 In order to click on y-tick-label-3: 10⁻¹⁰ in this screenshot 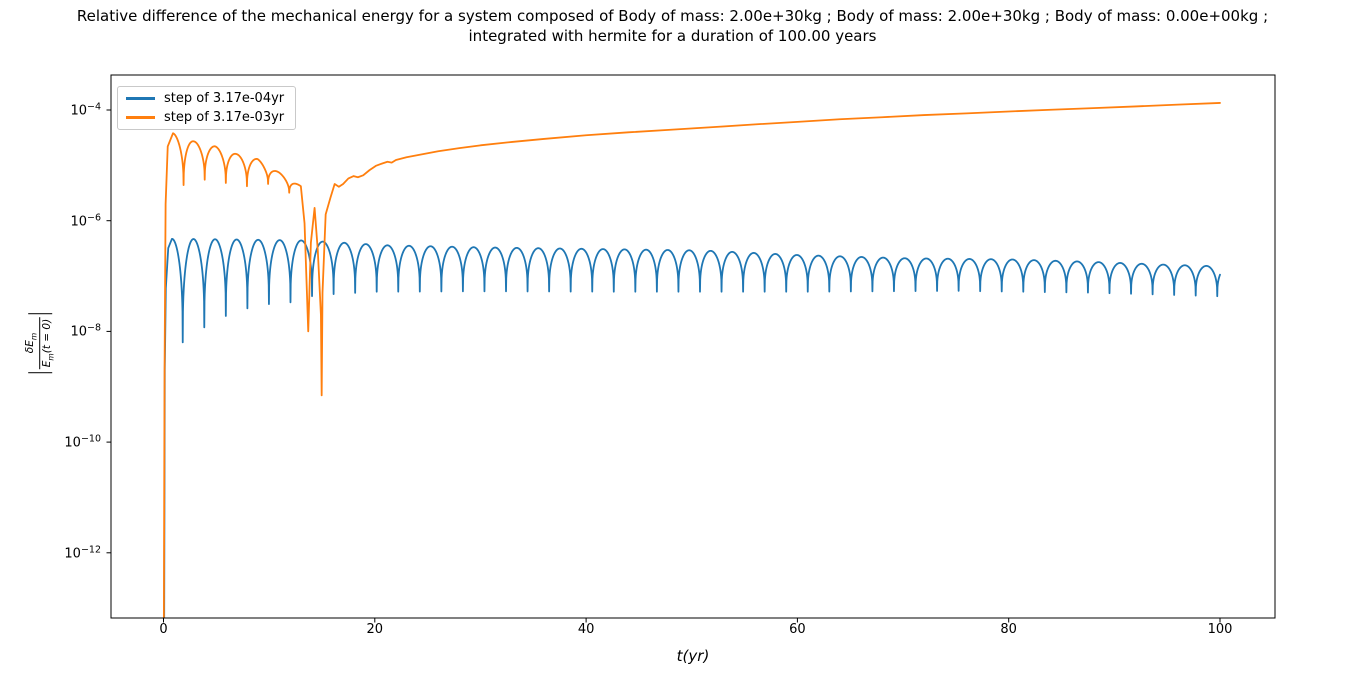, I will do `click(82, 442)`.